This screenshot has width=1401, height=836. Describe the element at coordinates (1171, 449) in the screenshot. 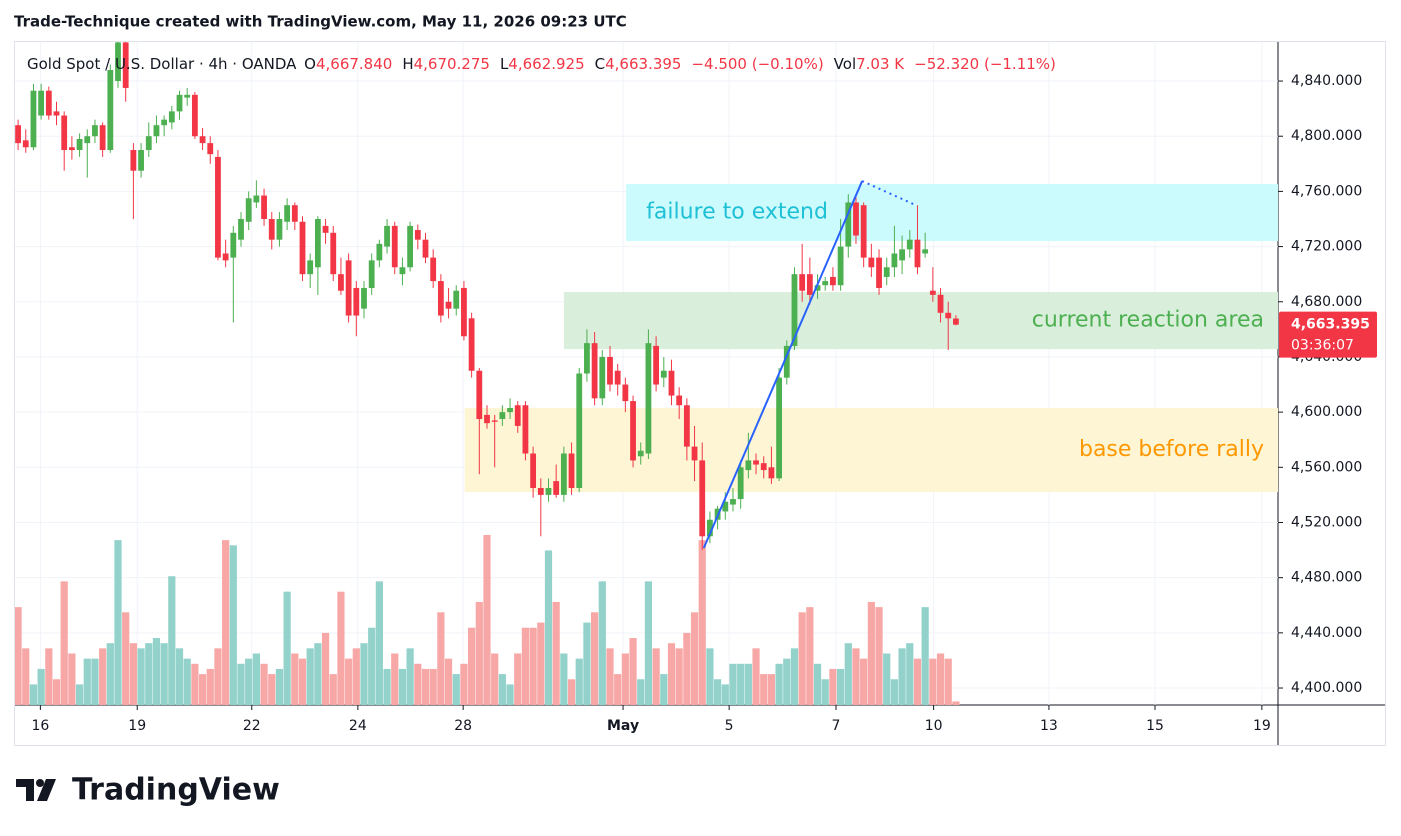

I see `zone-label: base before rally` at that location.